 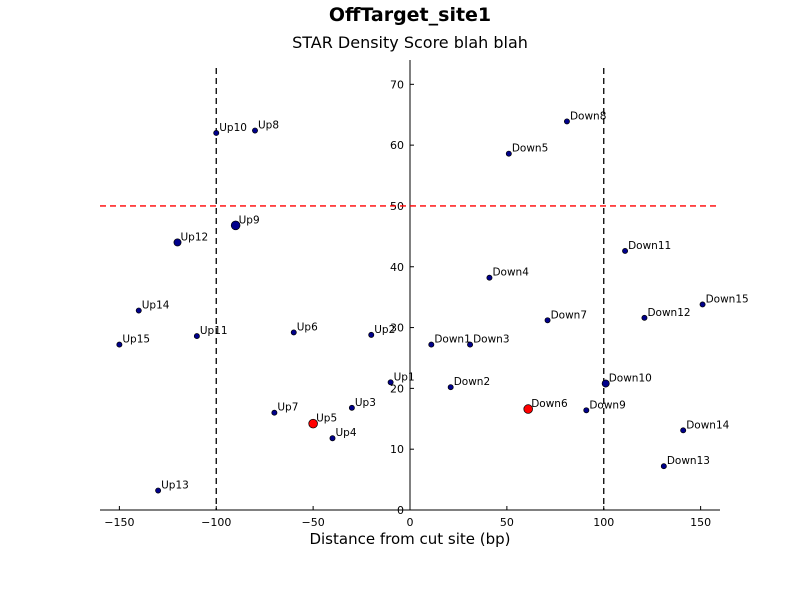 I want to click on x-tick-label: 0, so click(x=410, y=522).